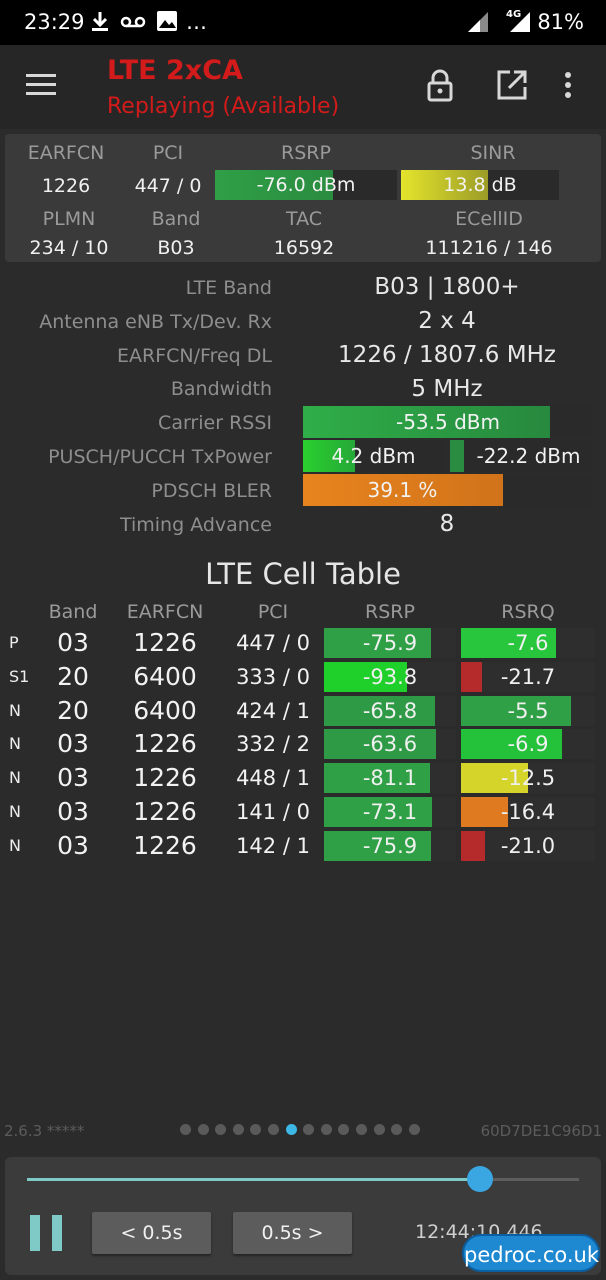  What do you see at coordinates (303, 678) in the screenshot?
I see `table-row: S1 20 6400 333 / 0 -93.8 -21.7` at bounding box center [303, 678].